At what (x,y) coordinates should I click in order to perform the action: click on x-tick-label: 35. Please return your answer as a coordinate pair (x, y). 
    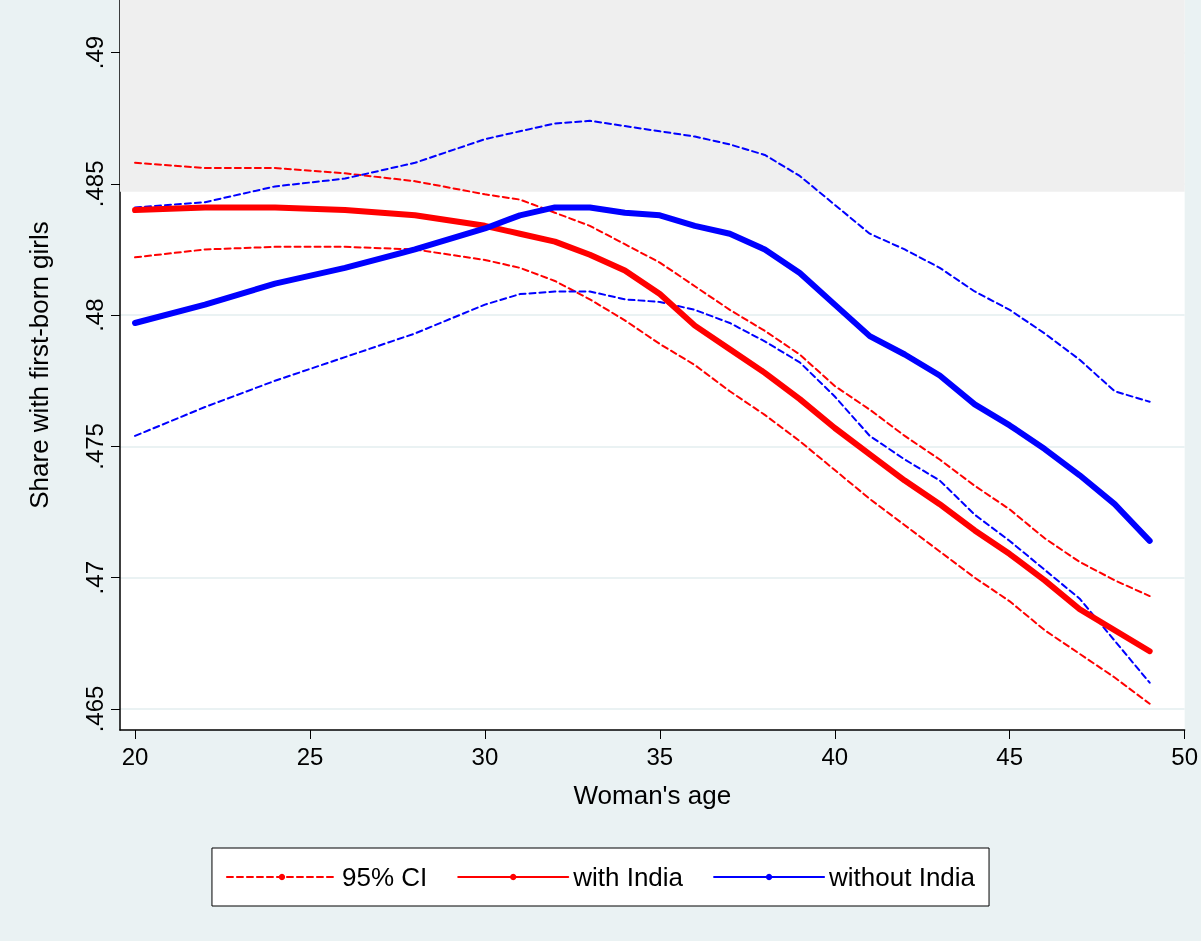
    Looking at the image, I should click on (660, 756).